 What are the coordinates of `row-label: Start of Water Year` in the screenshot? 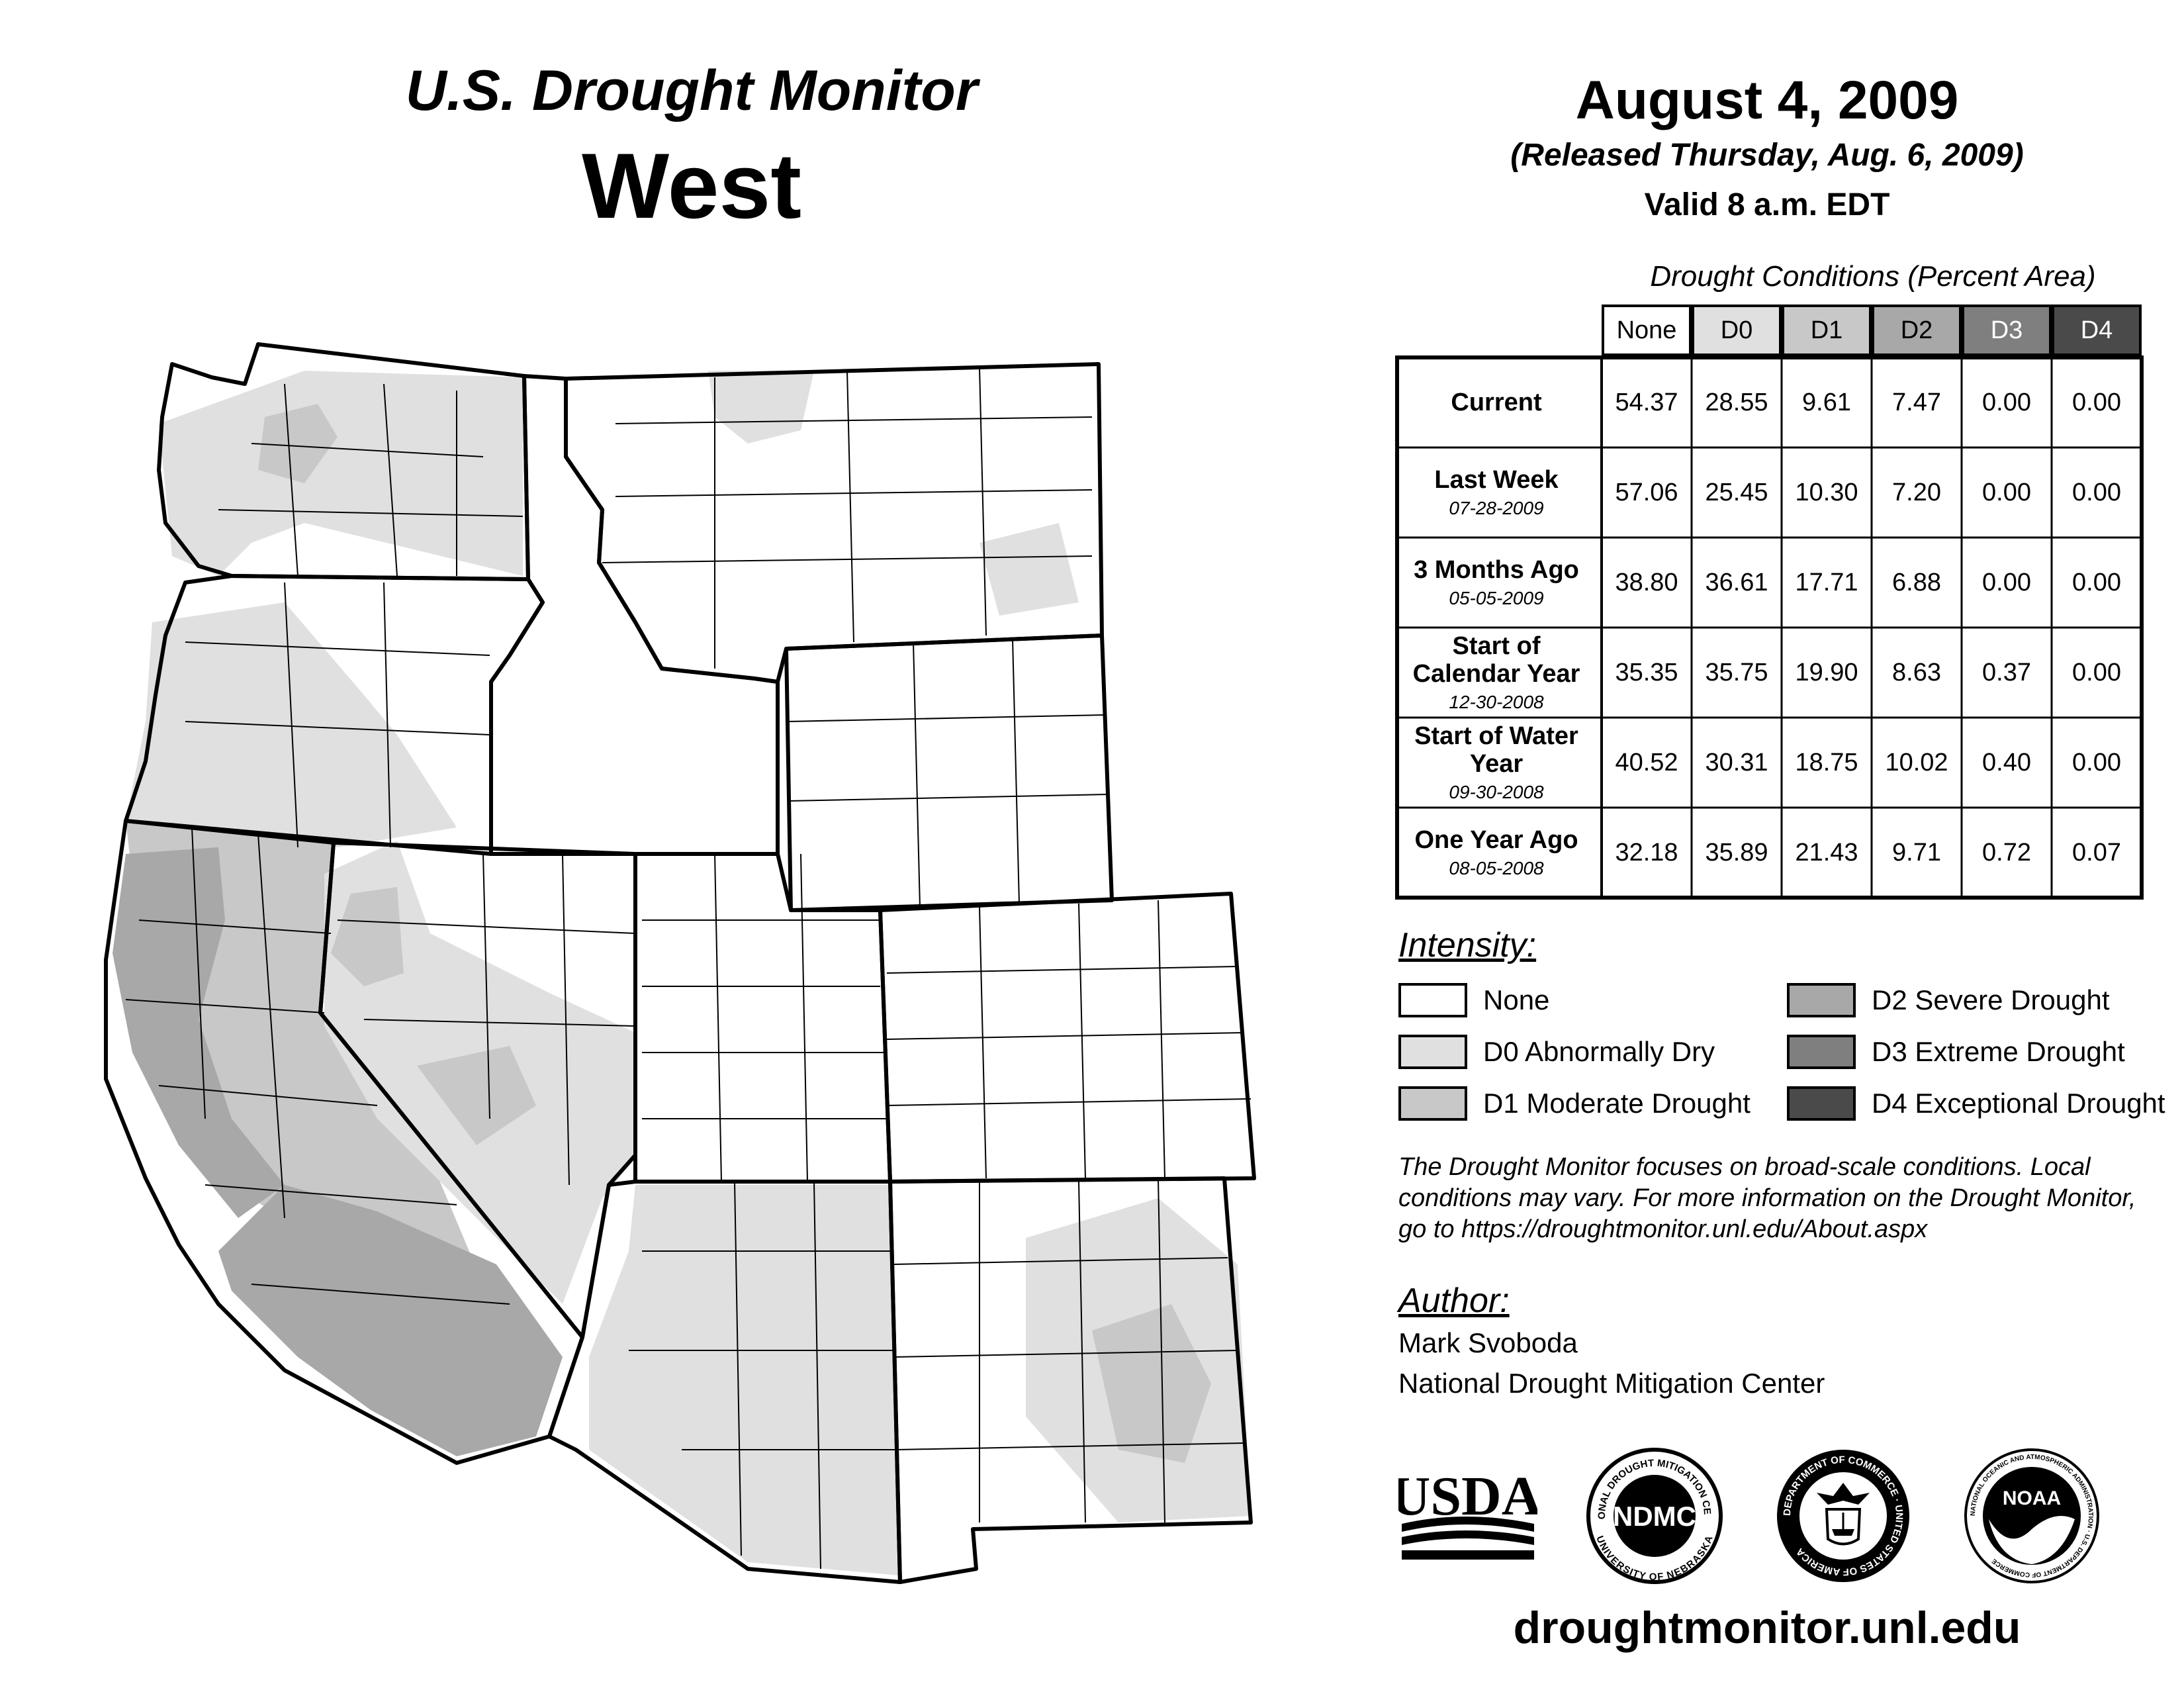 It's located at (1496, 750).